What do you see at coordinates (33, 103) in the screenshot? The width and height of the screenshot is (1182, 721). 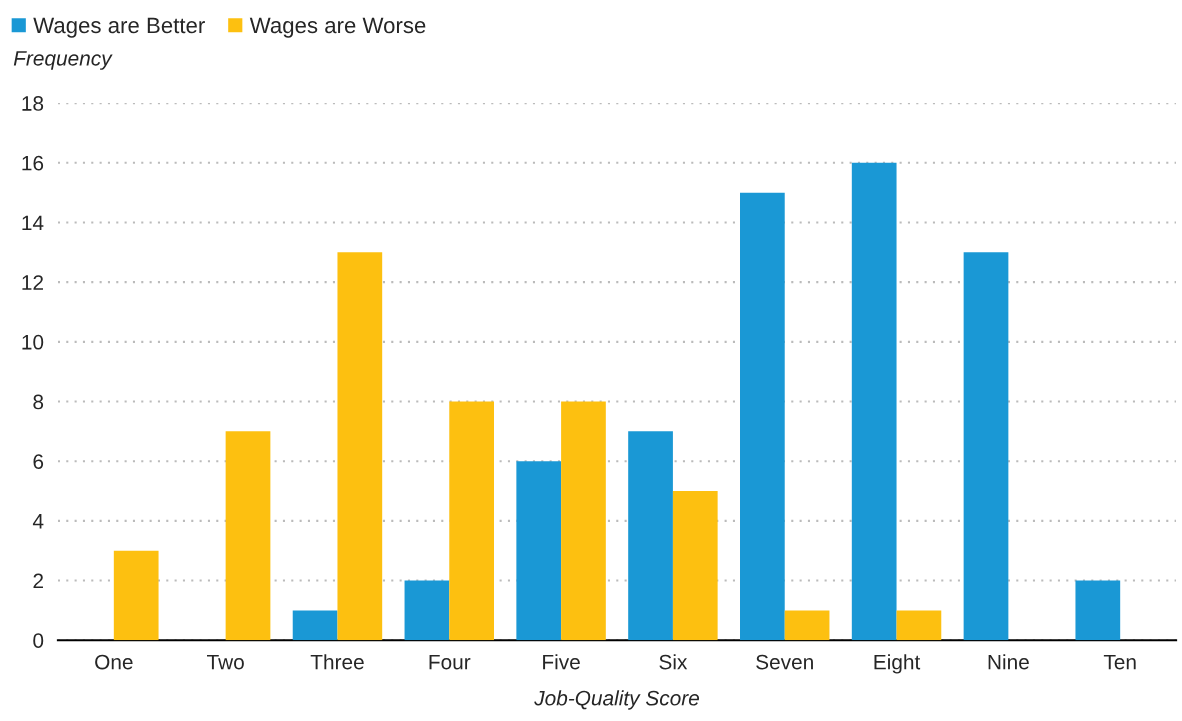 I see `y-tick-label: 18` at bounding box center [33, 103].